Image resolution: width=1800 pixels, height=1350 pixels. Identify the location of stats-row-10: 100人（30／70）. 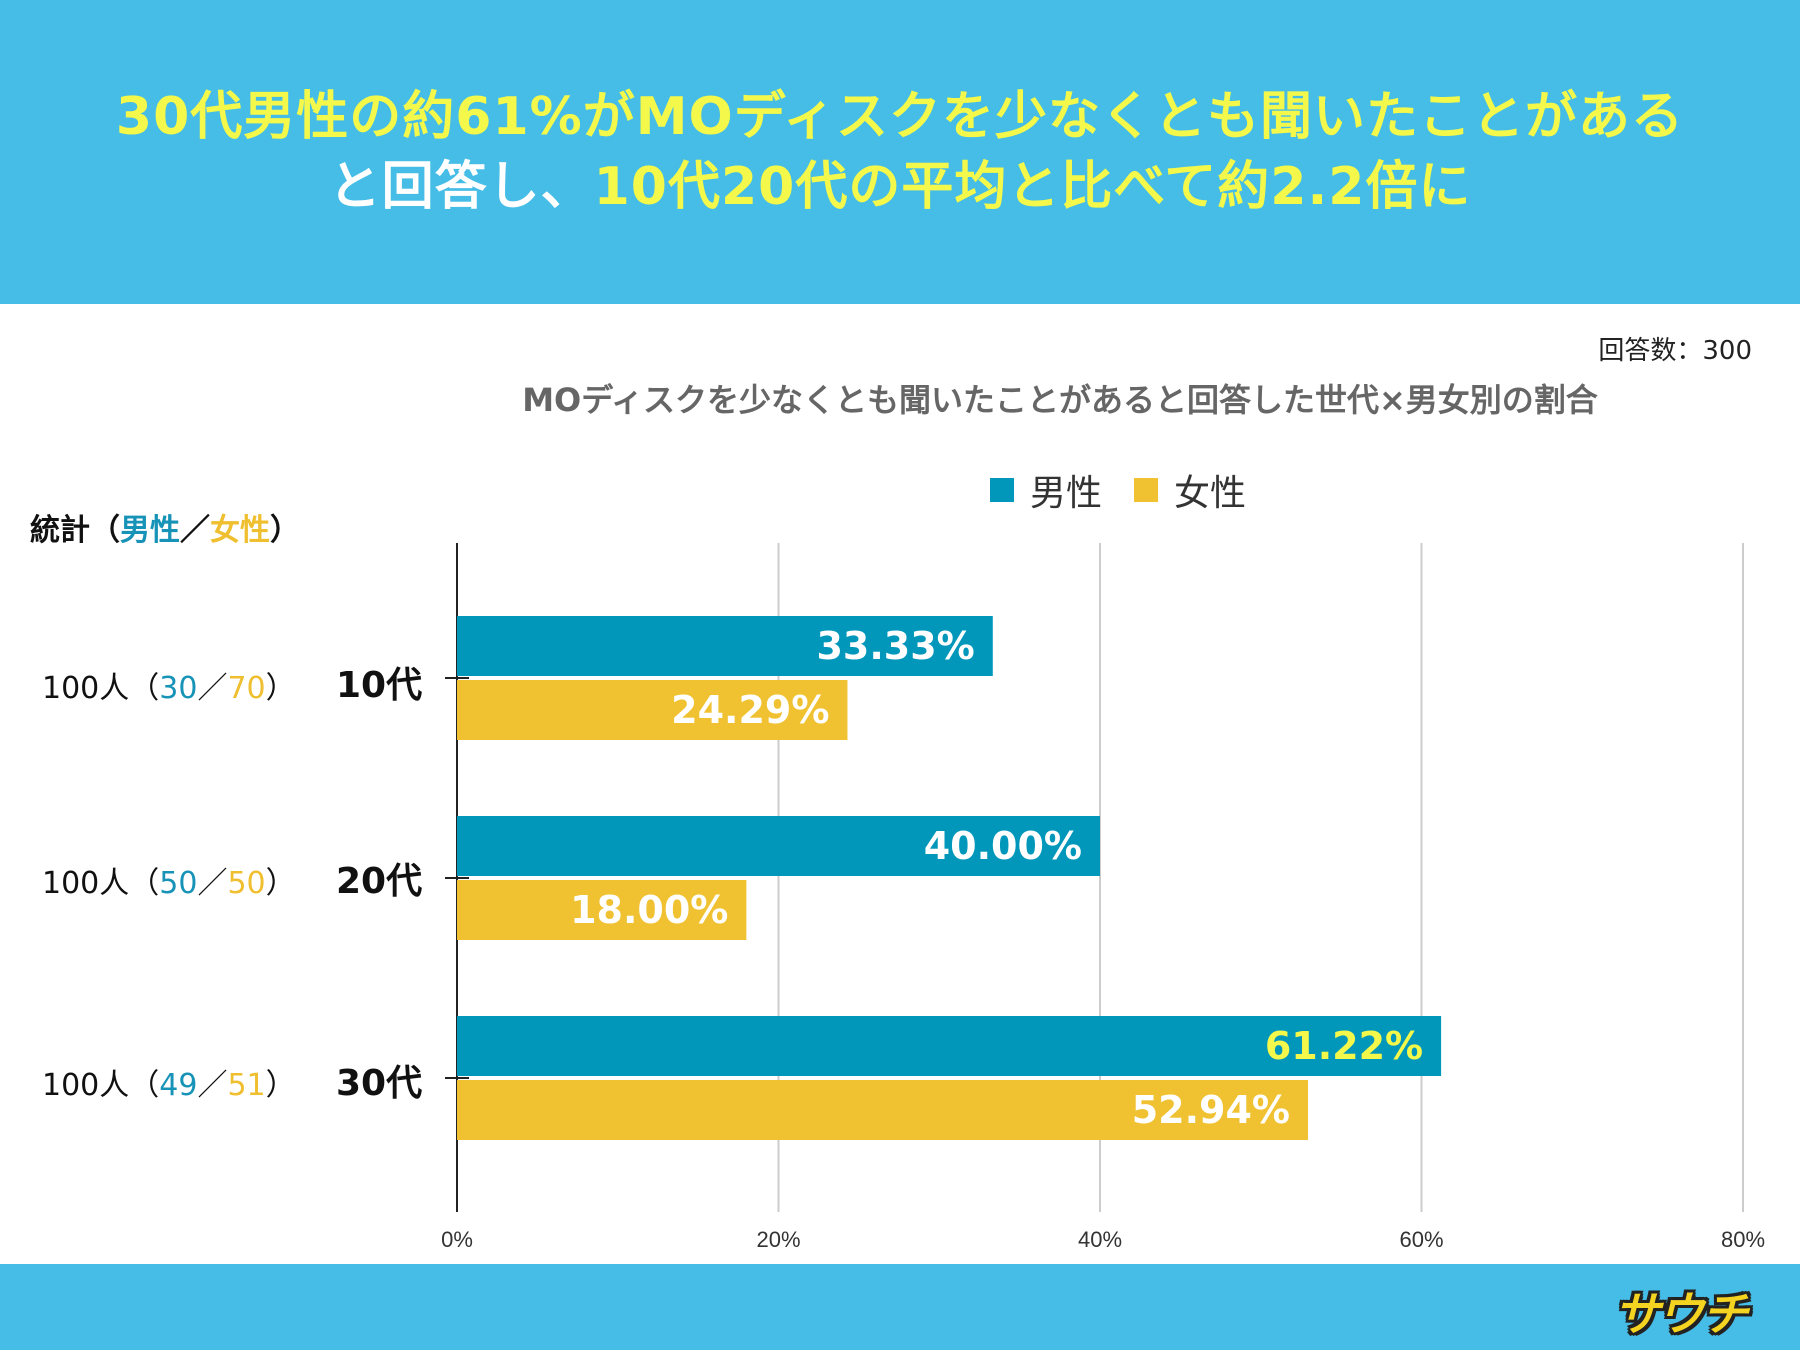
(169, 685).